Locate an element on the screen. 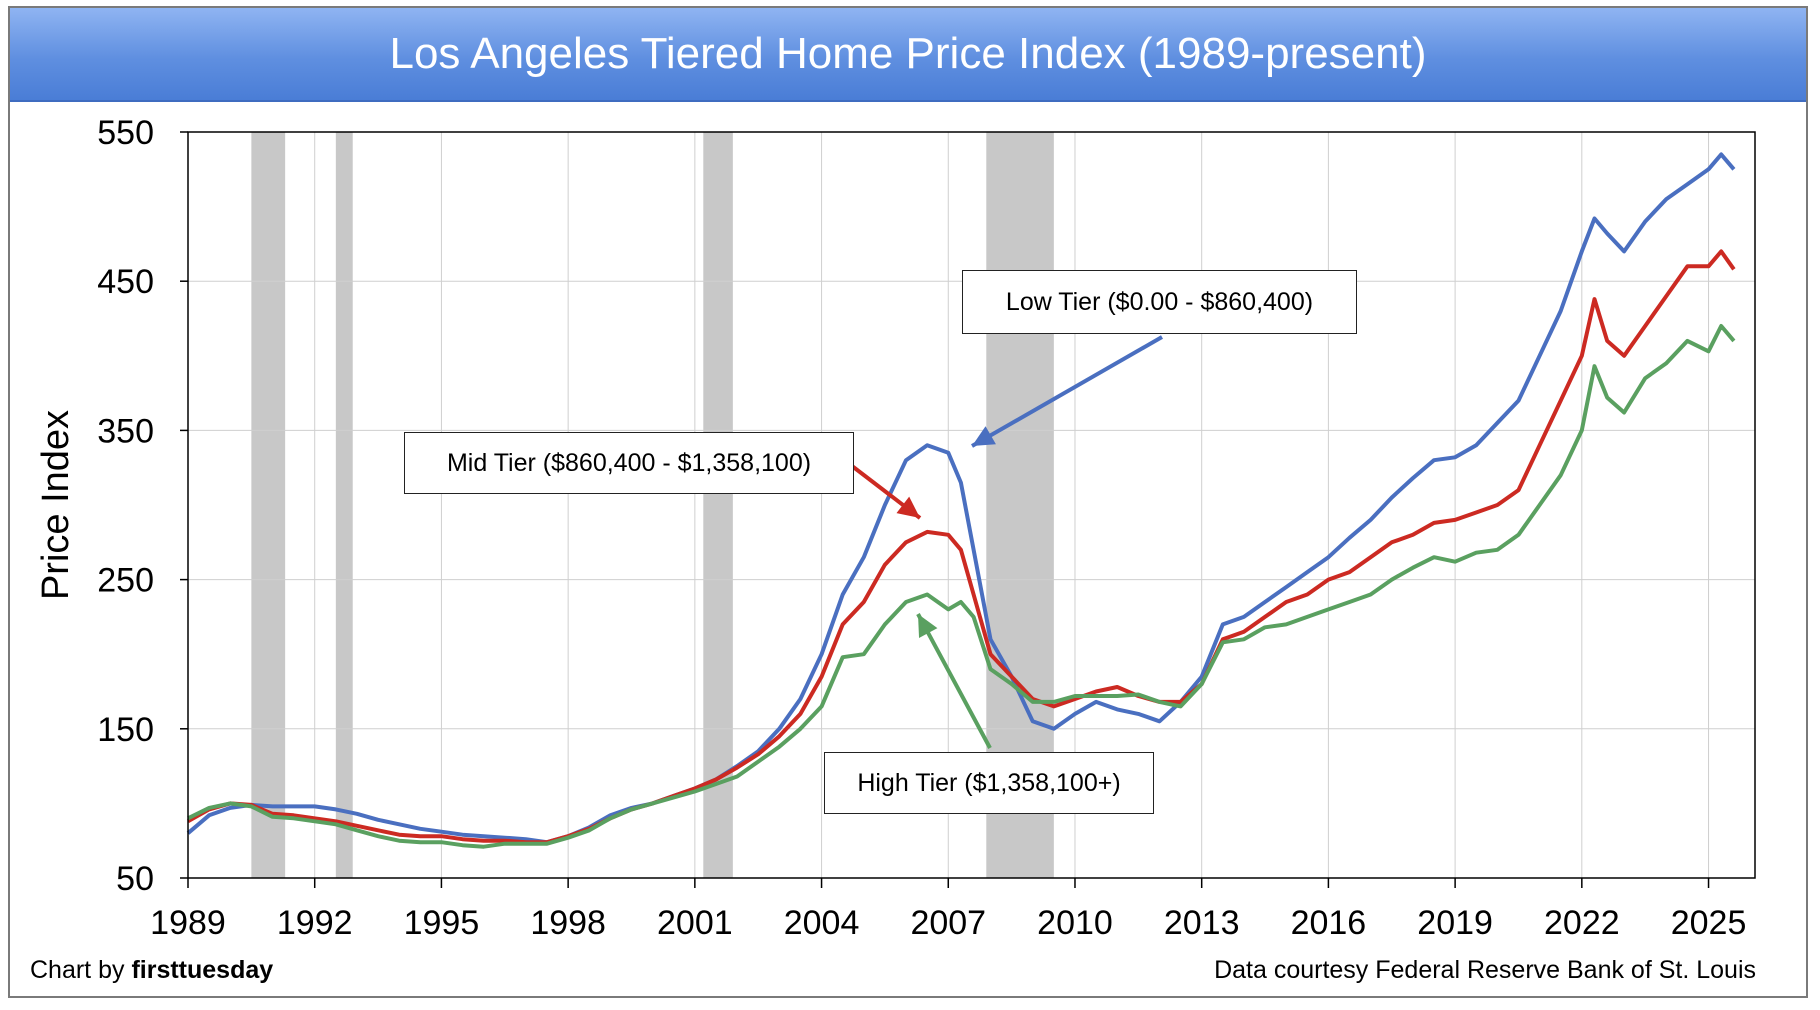 The height and width of the screenshot is (1010, 1820). y-tick-label-150: 150 is located at coordinates (125, 730).